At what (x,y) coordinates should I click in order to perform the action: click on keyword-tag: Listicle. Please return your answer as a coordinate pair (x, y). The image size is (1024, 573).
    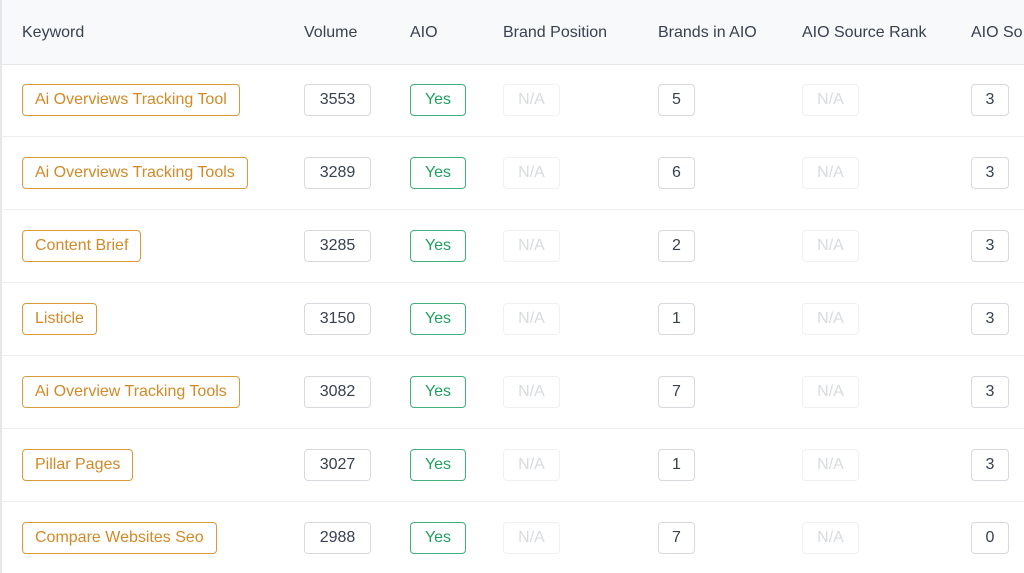
    Looking at the image, I should click on (59, 319).